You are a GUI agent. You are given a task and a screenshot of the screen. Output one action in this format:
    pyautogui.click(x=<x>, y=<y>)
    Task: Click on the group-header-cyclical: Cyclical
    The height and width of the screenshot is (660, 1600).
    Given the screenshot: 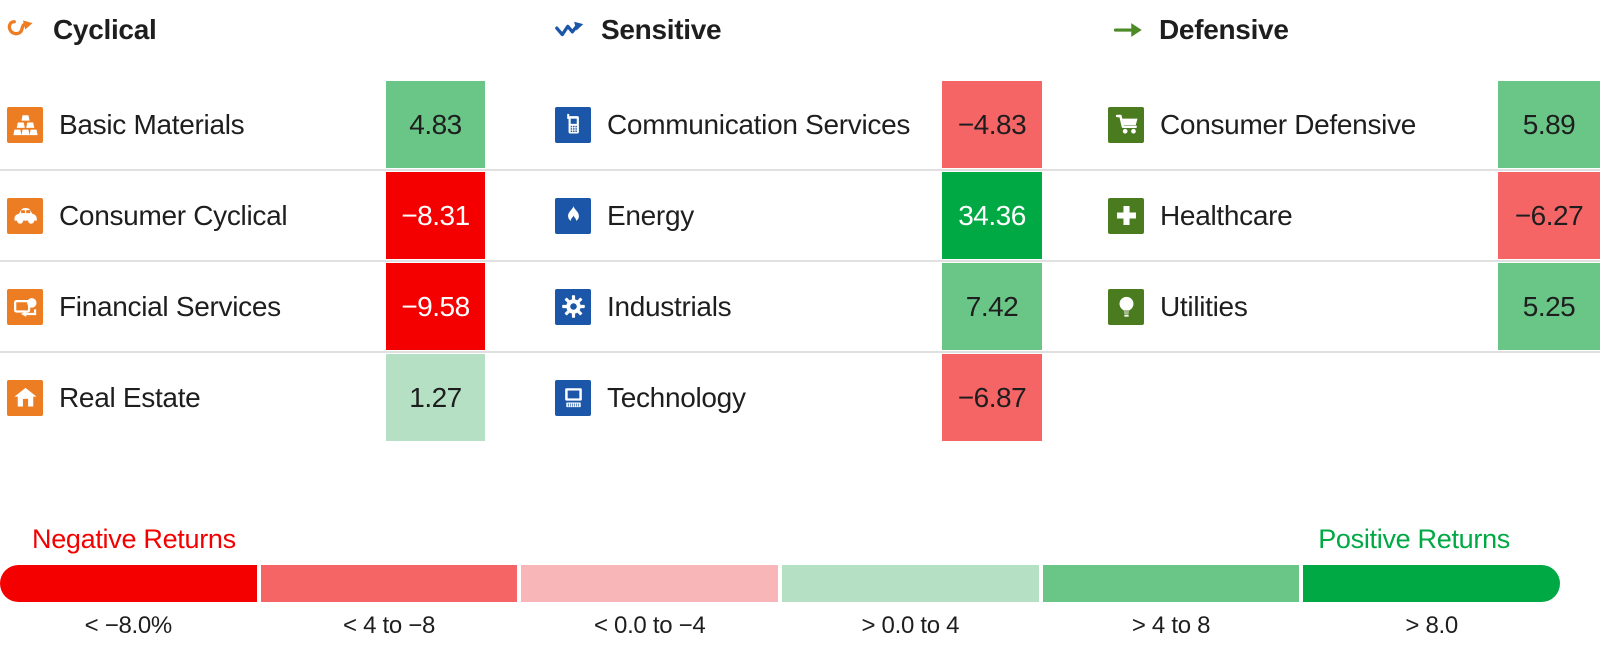 What is the action you would take?
    pyautogui.click(x=82, y=30)
    